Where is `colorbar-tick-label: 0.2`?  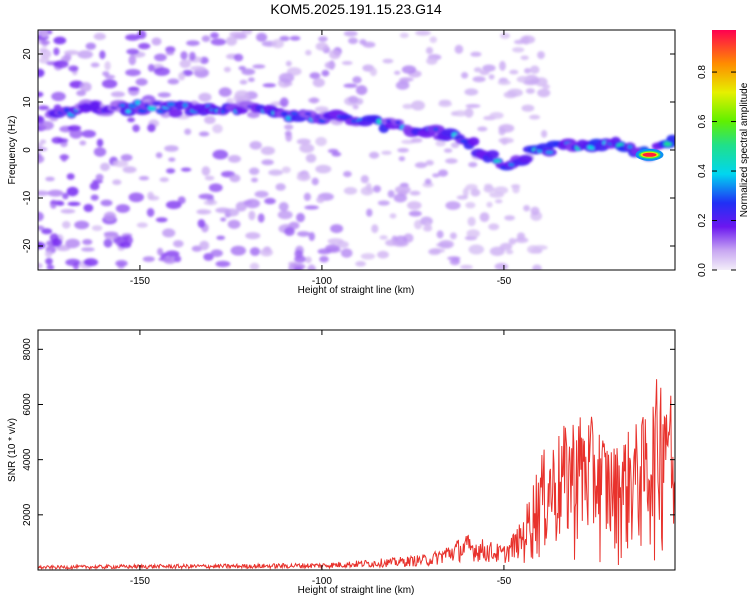 colorbar-tick-label: 0.2 is located at coordinates (702, 220).